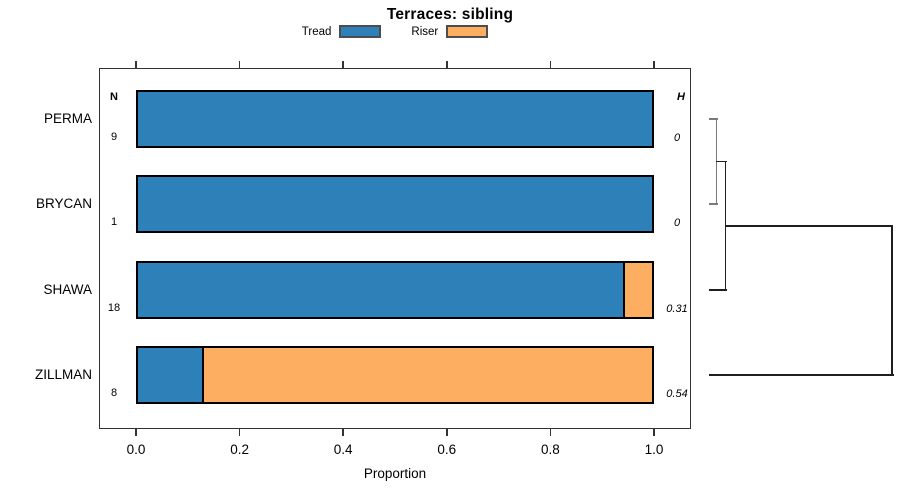 Image resolution: width=900 pixels, height=500 pixels. What do you see at coordinates (395, 473) in the screenshot?
I see `x-axis-title: Proportion` at bounding box center [395, 473].